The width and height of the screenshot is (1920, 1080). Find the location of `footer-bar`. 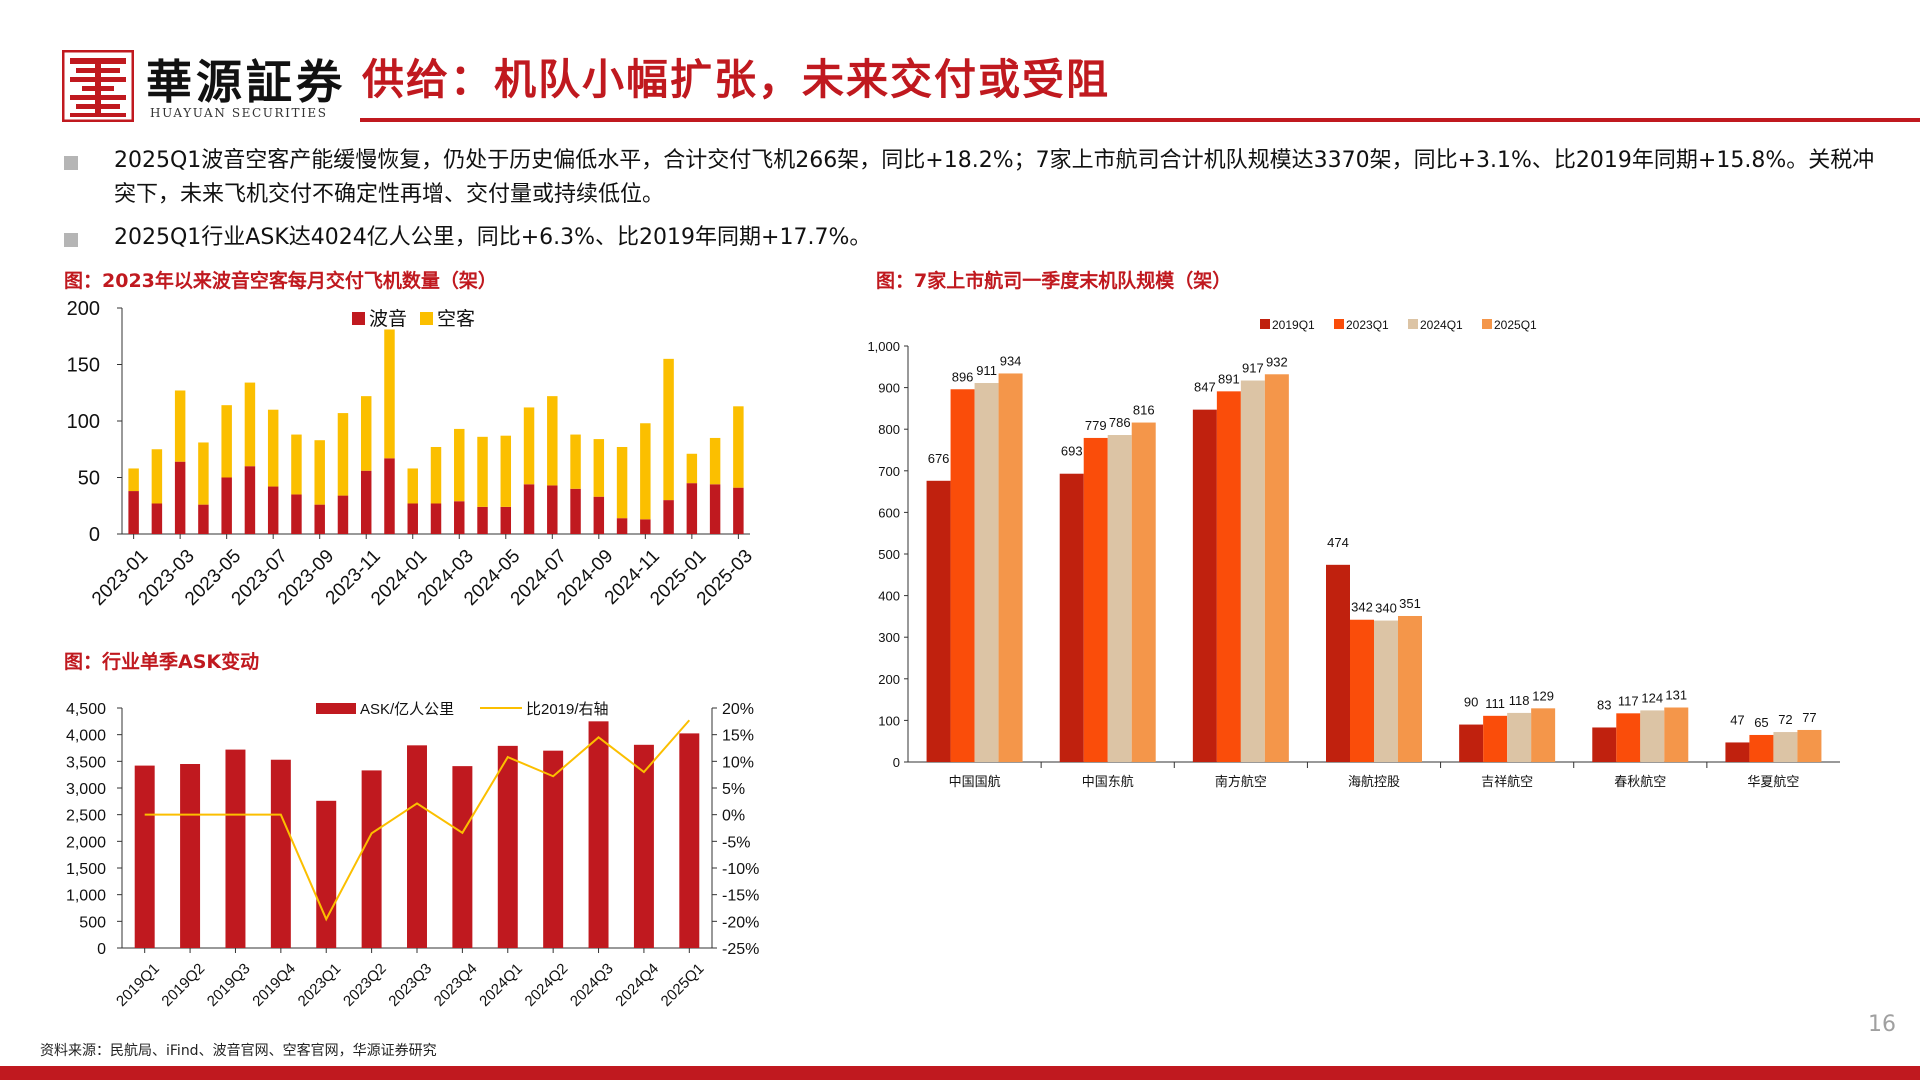

footer-bar is located at coordinates (960, 1073).